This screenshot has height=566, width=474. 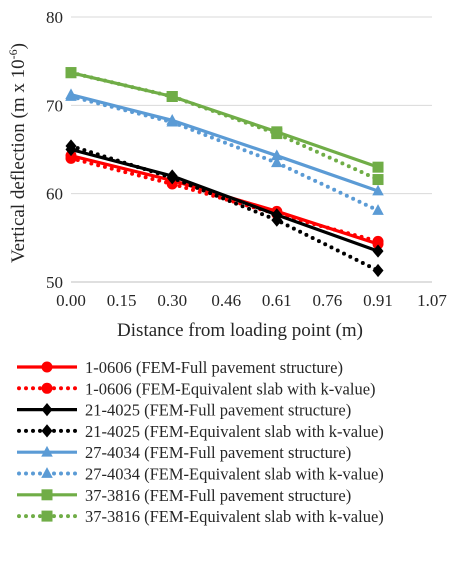 What do you see at coordinates (240, 330) in the screenshot?
I see `x-axis-title: Distance from loading point (m)` at bounding box center [240, 330].